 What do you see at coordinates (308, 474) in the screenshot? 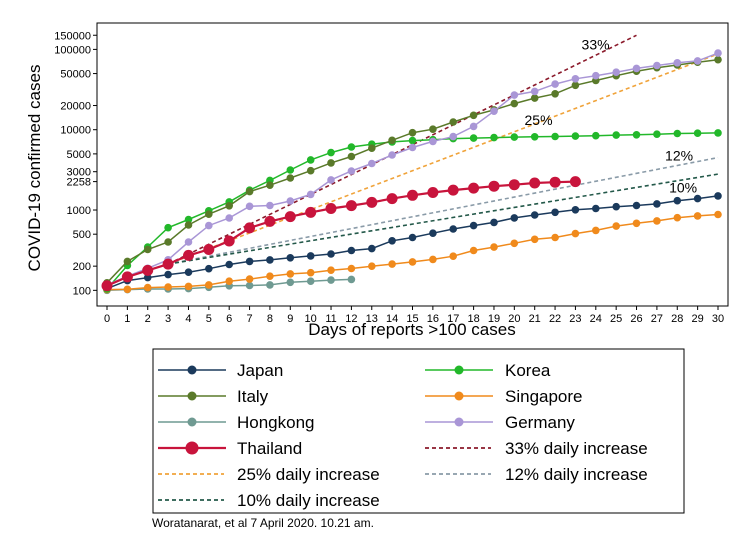
I see `legend-label-25pct-daily-increase: 25% daily increase` at bounding box center [308, 474].